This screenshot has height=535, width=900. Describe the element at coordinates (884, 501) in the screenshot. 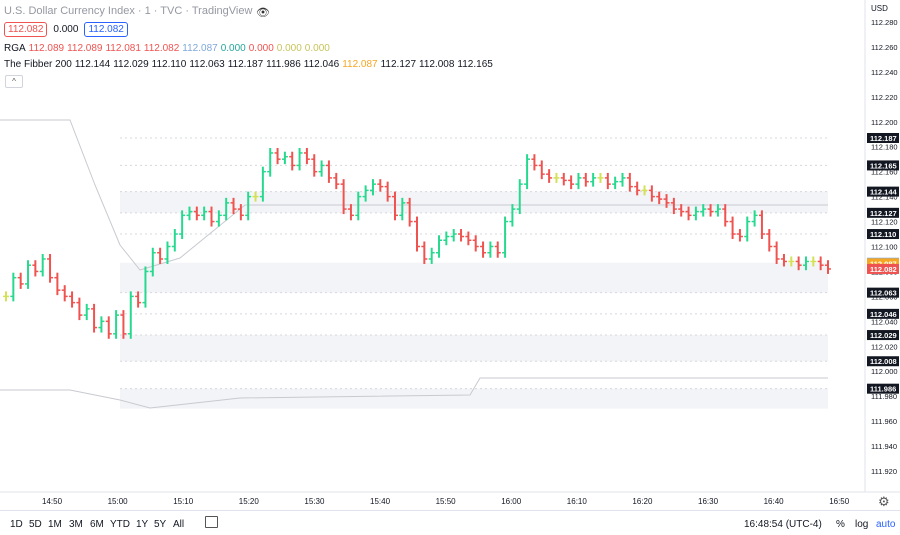

I see `gear-icon: ⚙` at that location.